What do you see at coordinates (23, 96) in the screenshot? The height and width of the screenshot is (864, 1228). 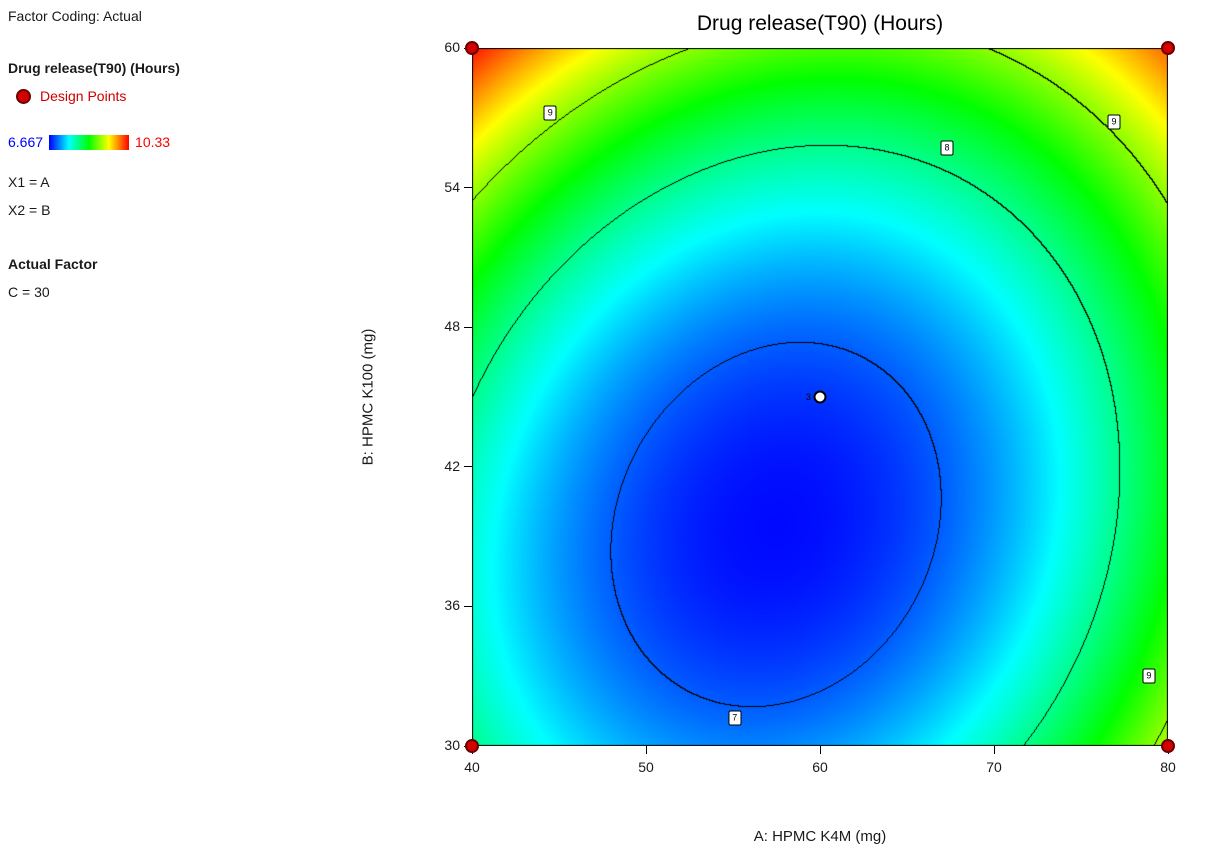 I see `design-point-icon` at bounding box center [23, 96].